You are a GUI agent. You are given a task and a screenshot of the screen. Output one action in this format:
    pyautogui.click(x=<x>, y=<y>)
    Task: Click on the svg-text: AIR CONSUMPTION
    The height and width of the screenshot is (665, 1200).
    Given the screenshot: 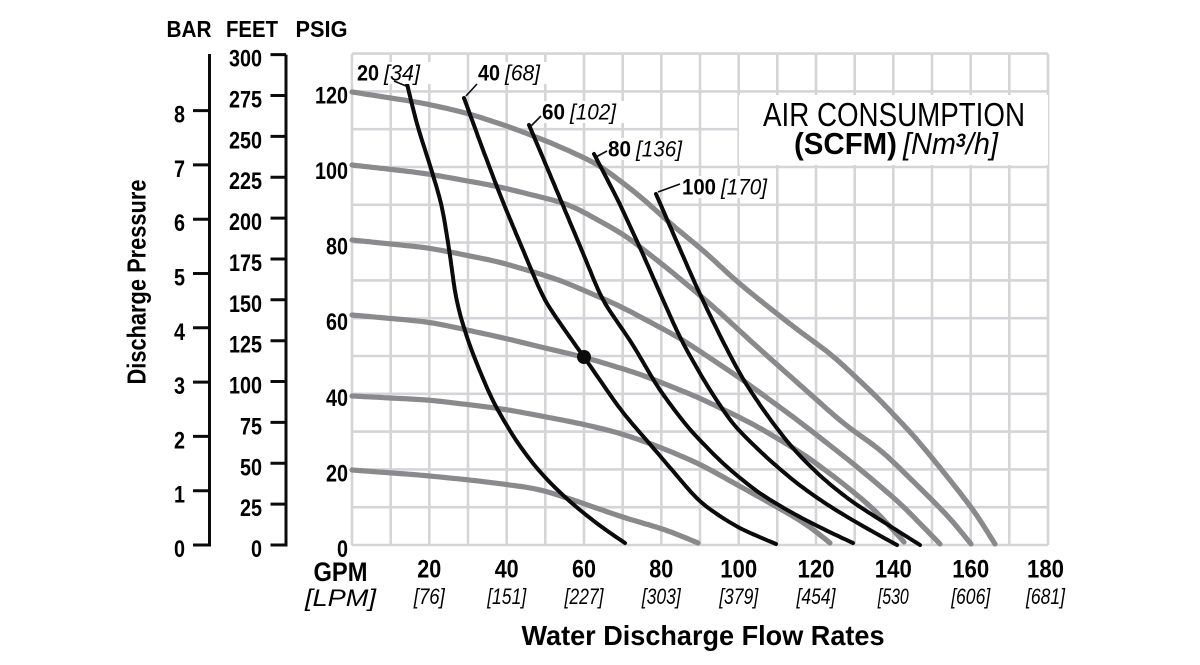 What is the action you would take?
    pyautogui.click(x=894, y=114)
    